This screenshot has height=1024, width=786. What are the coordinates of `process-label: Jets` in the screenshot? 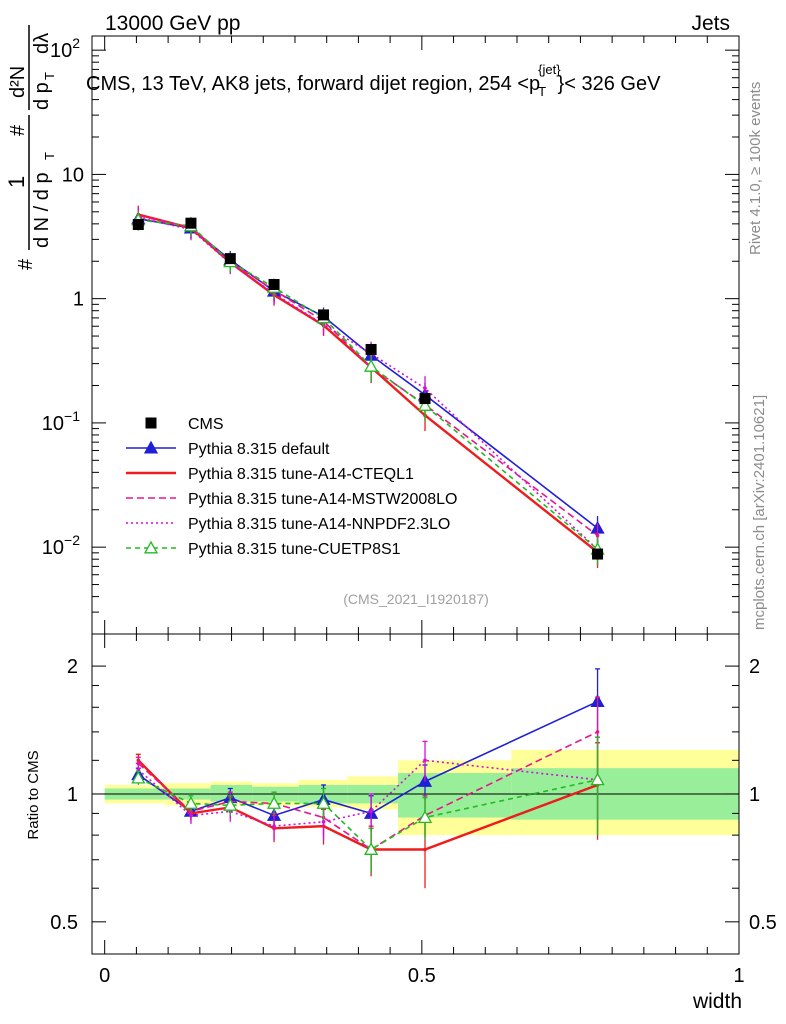 It's located at (710, 23).